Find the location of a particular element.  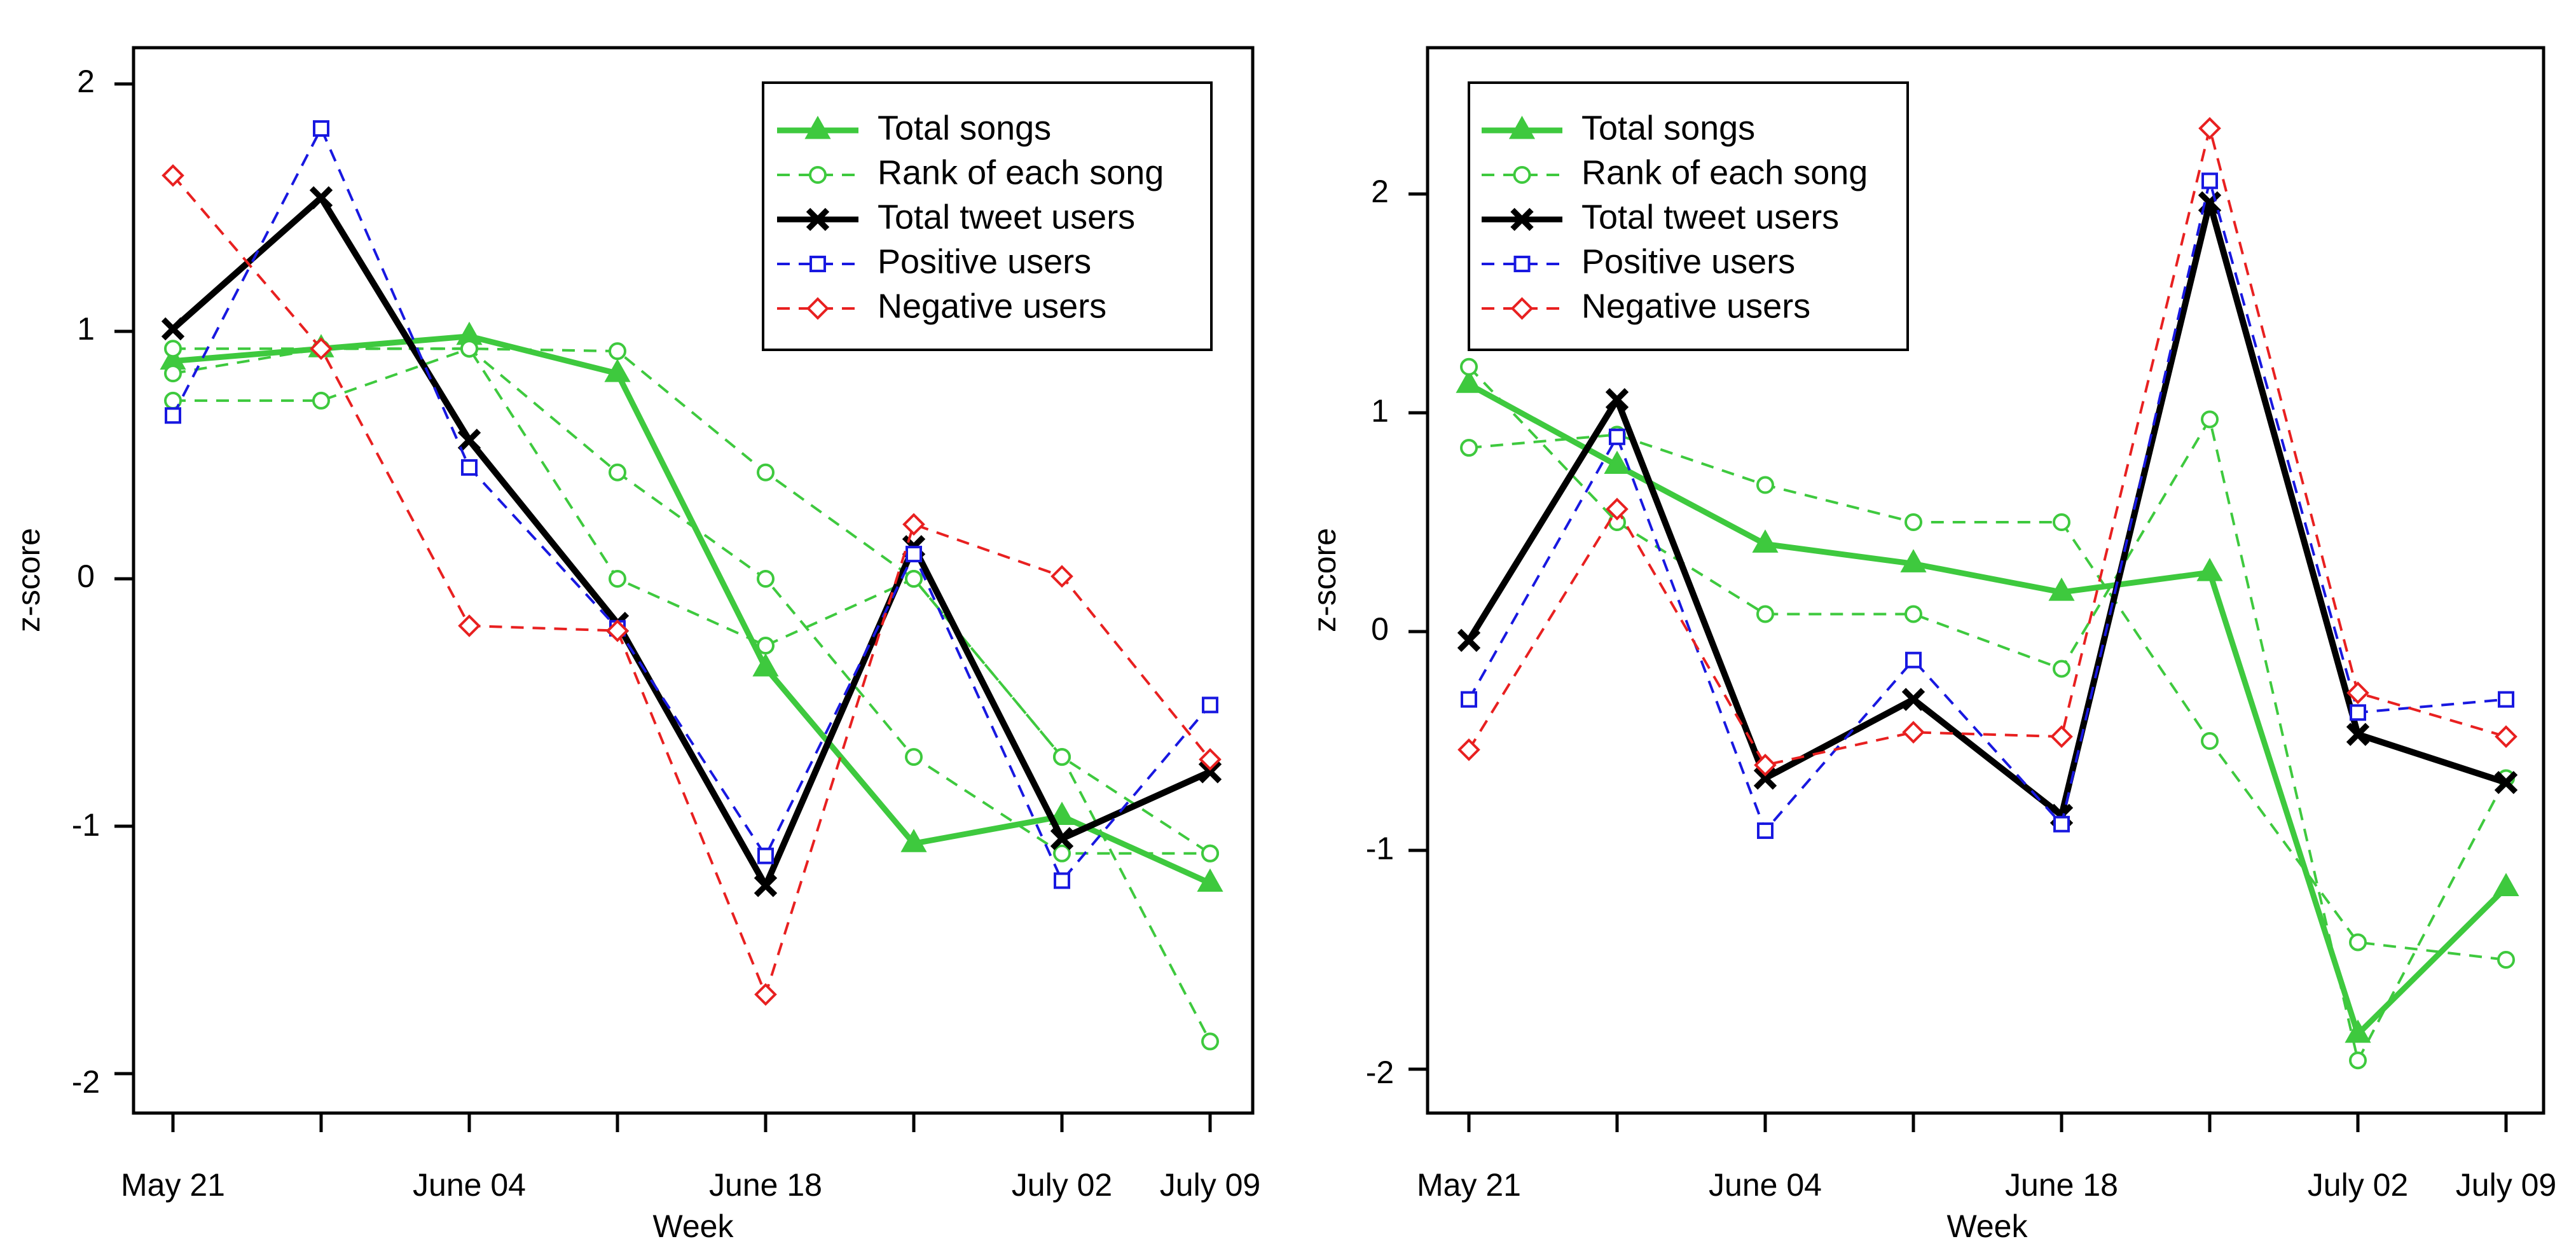

left-y-axis-title: z-score is located at coordinates (28, 580).